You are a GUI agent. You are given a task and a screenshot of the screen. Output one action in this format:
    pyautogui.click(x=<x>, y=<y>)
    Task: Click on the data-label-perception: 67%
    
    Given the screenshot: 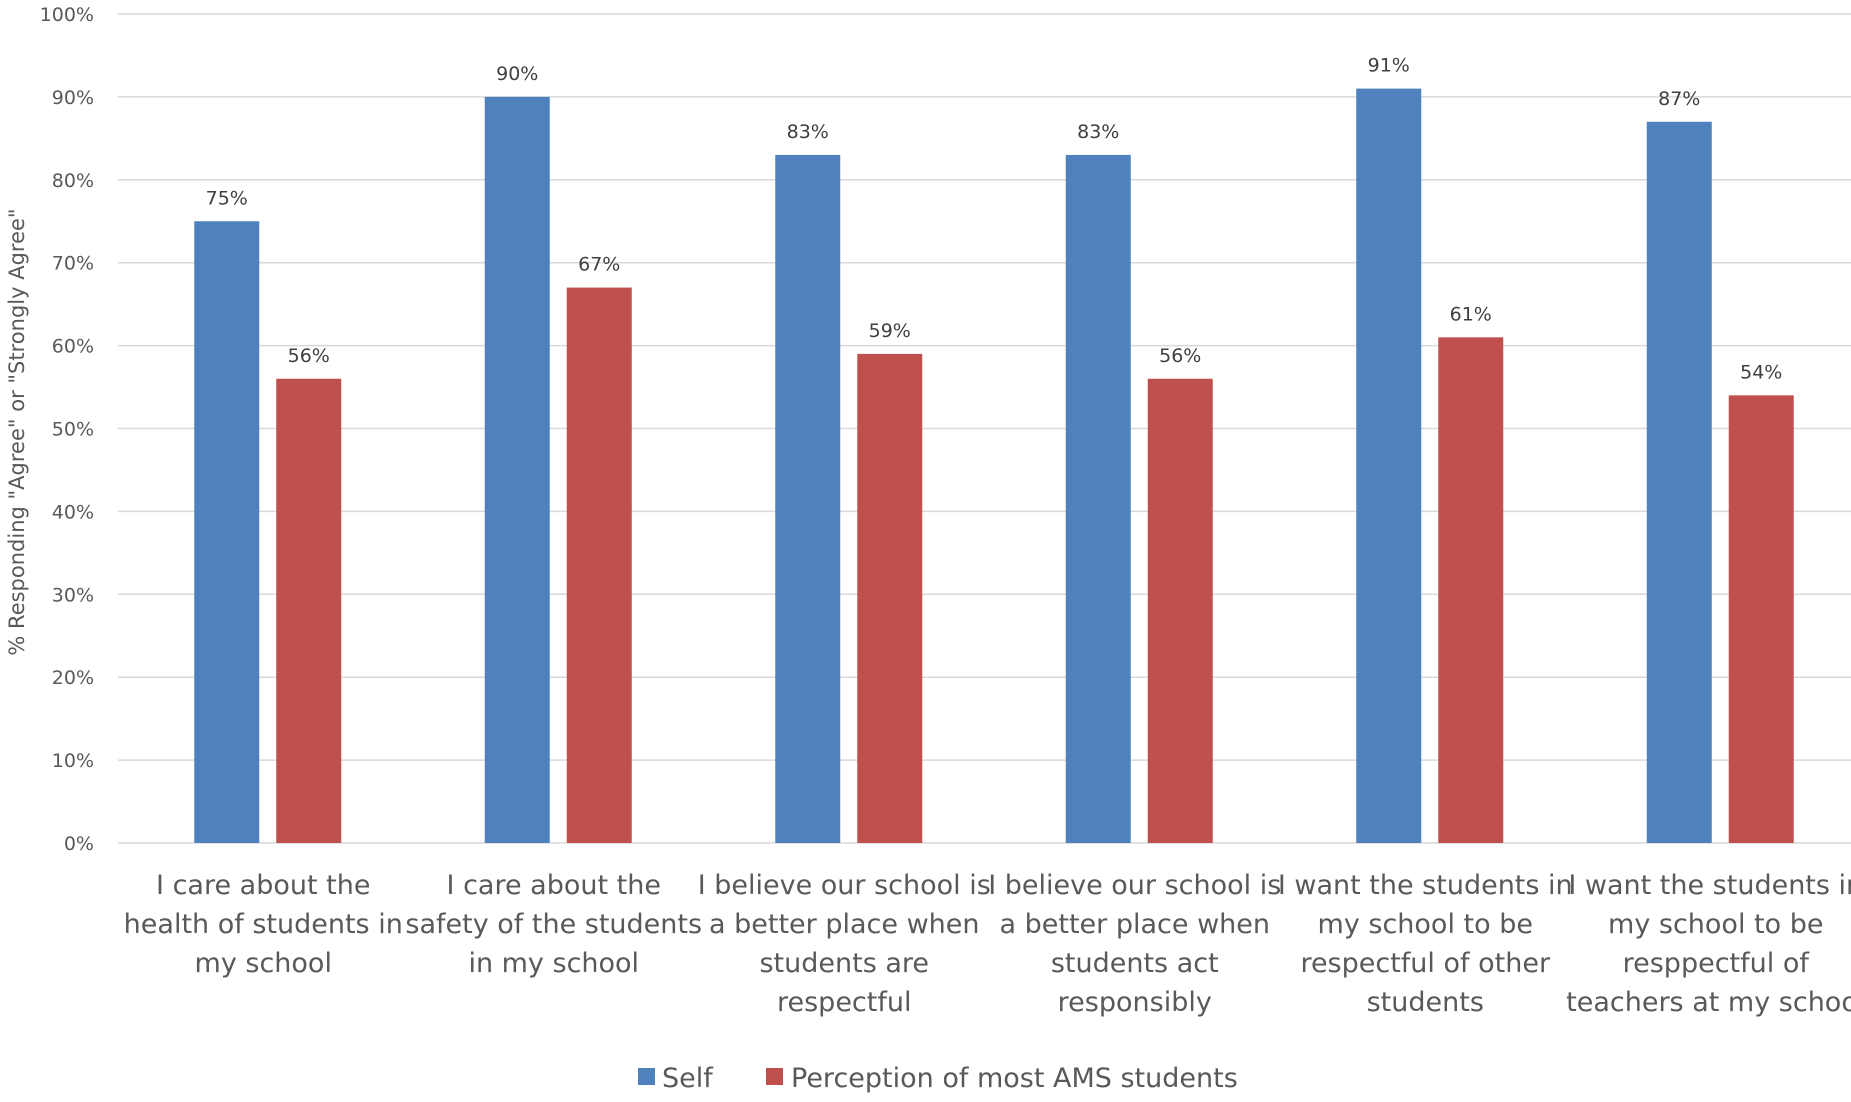 What is the action you would take?
    pyautogui.click(x=599, y=265)
    